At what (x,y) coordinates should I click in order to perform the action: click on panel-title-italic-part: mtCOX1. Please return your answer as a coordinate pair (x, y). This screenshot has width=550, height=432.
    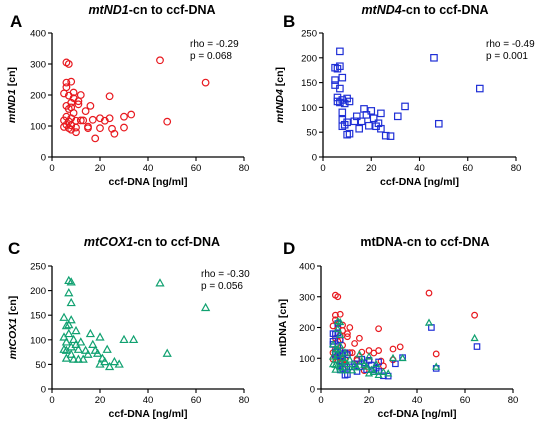
    Looking at the image, I should click on (108, 242).